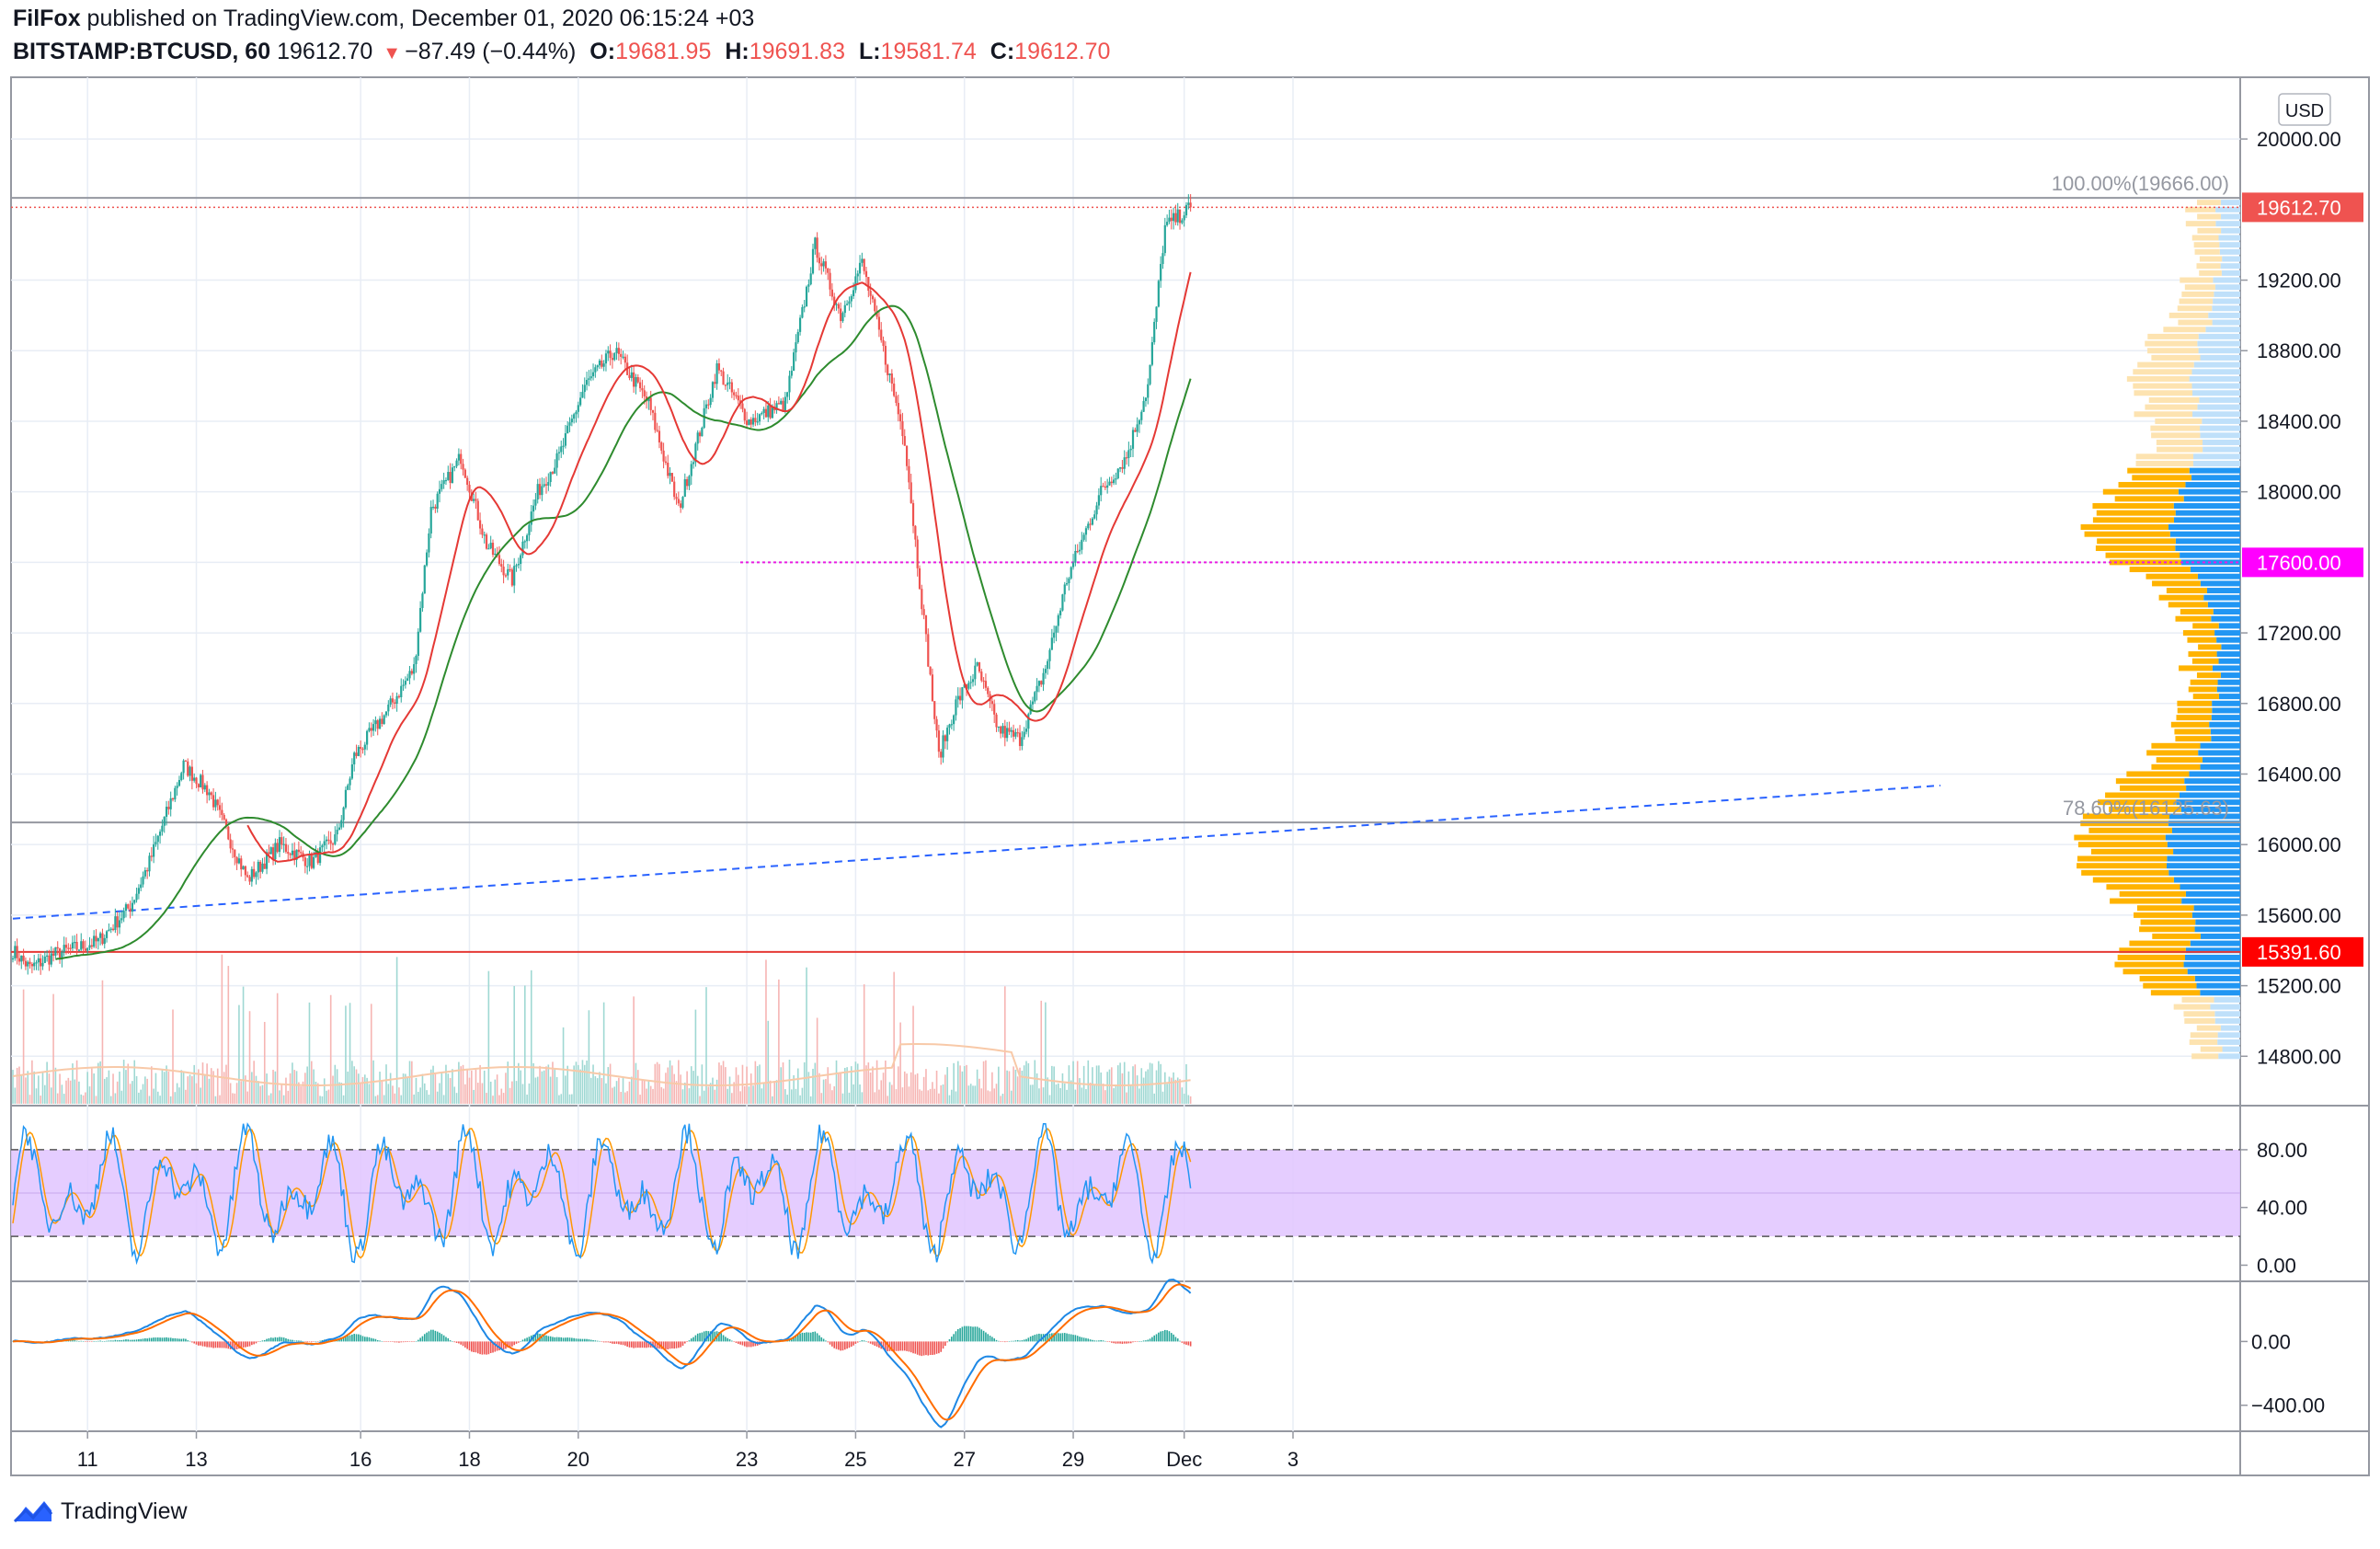 The width and height of the screenshot is (2380, 1549). Describe the element at coordinates (47, 19) in the screenshot. I see `author-name: FilFox` at that location.